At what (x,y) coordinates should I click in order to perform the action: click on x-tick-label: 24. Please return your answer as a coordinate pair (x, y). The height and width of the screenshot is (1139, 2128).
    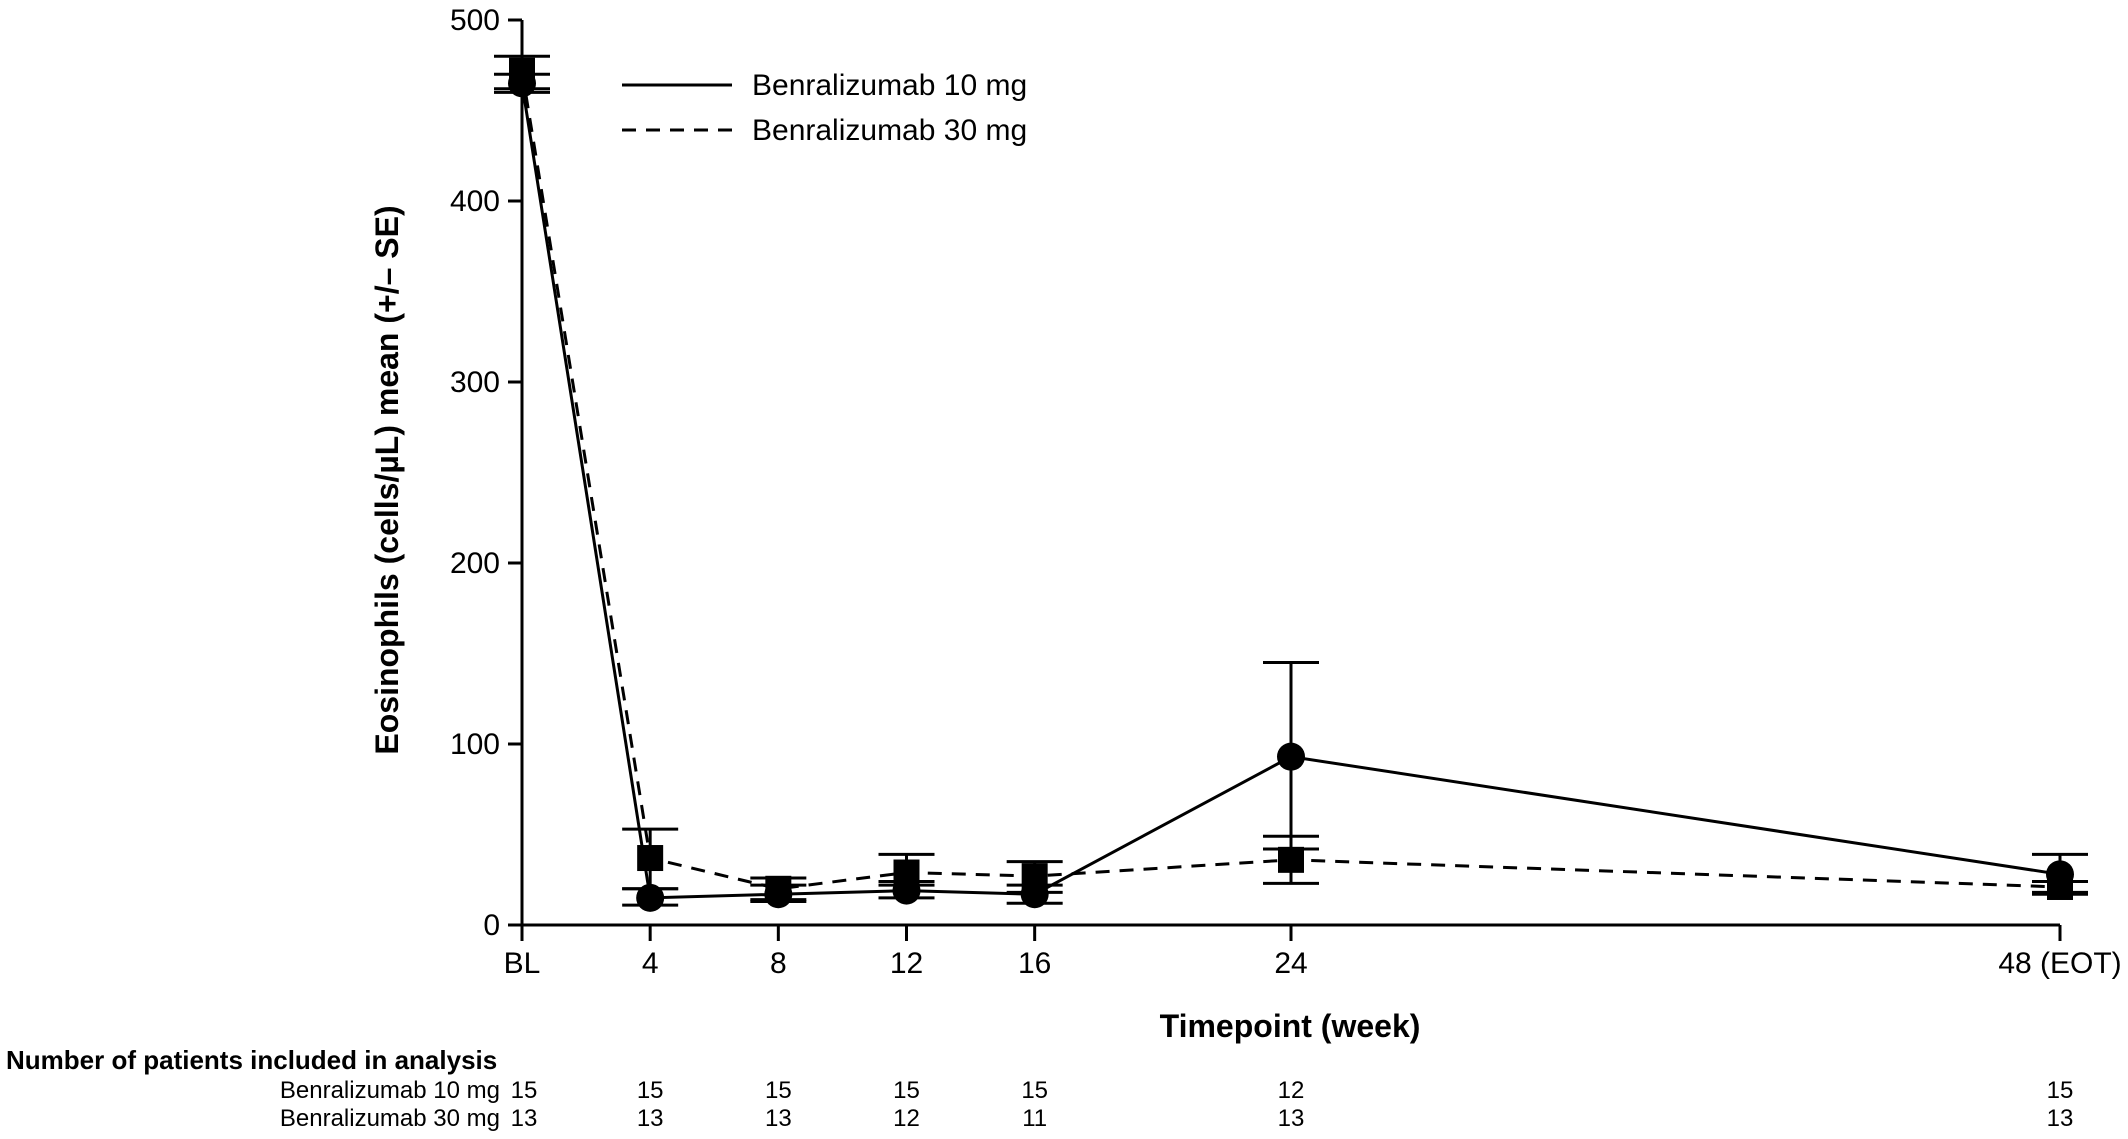
    Looking at the image, I should click on (1290, 963).